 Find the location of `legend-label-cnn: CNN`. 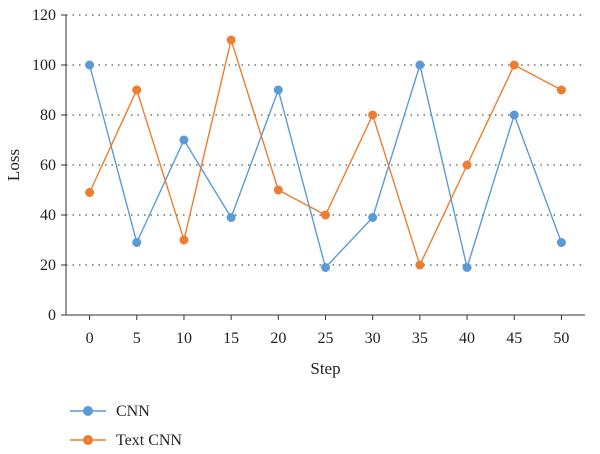

legend-label-cnn: CNN is located at coordinates (133, 411).